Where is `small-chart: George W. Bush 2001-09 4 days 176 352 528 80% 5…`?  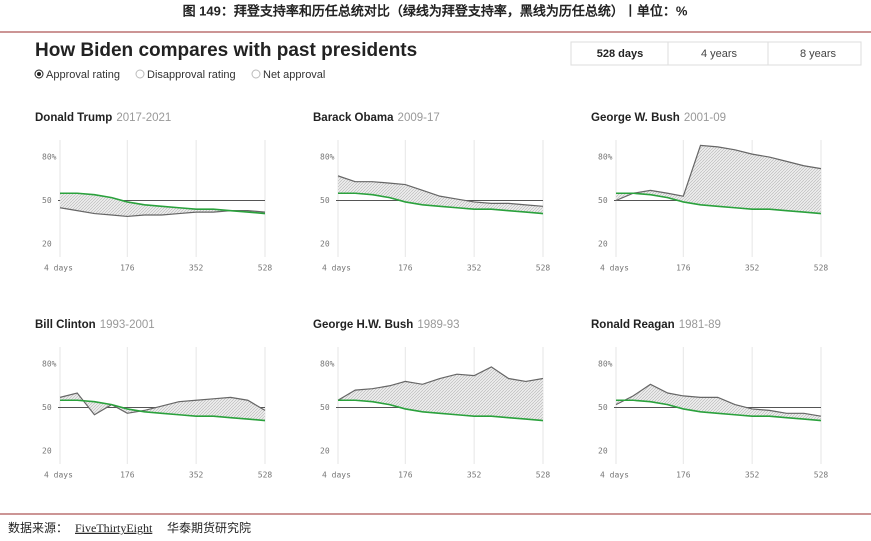
small-chart: George W. Bush 2001-09 4 days 176 352 528 80% 5… is located at coordinates (709, 192).